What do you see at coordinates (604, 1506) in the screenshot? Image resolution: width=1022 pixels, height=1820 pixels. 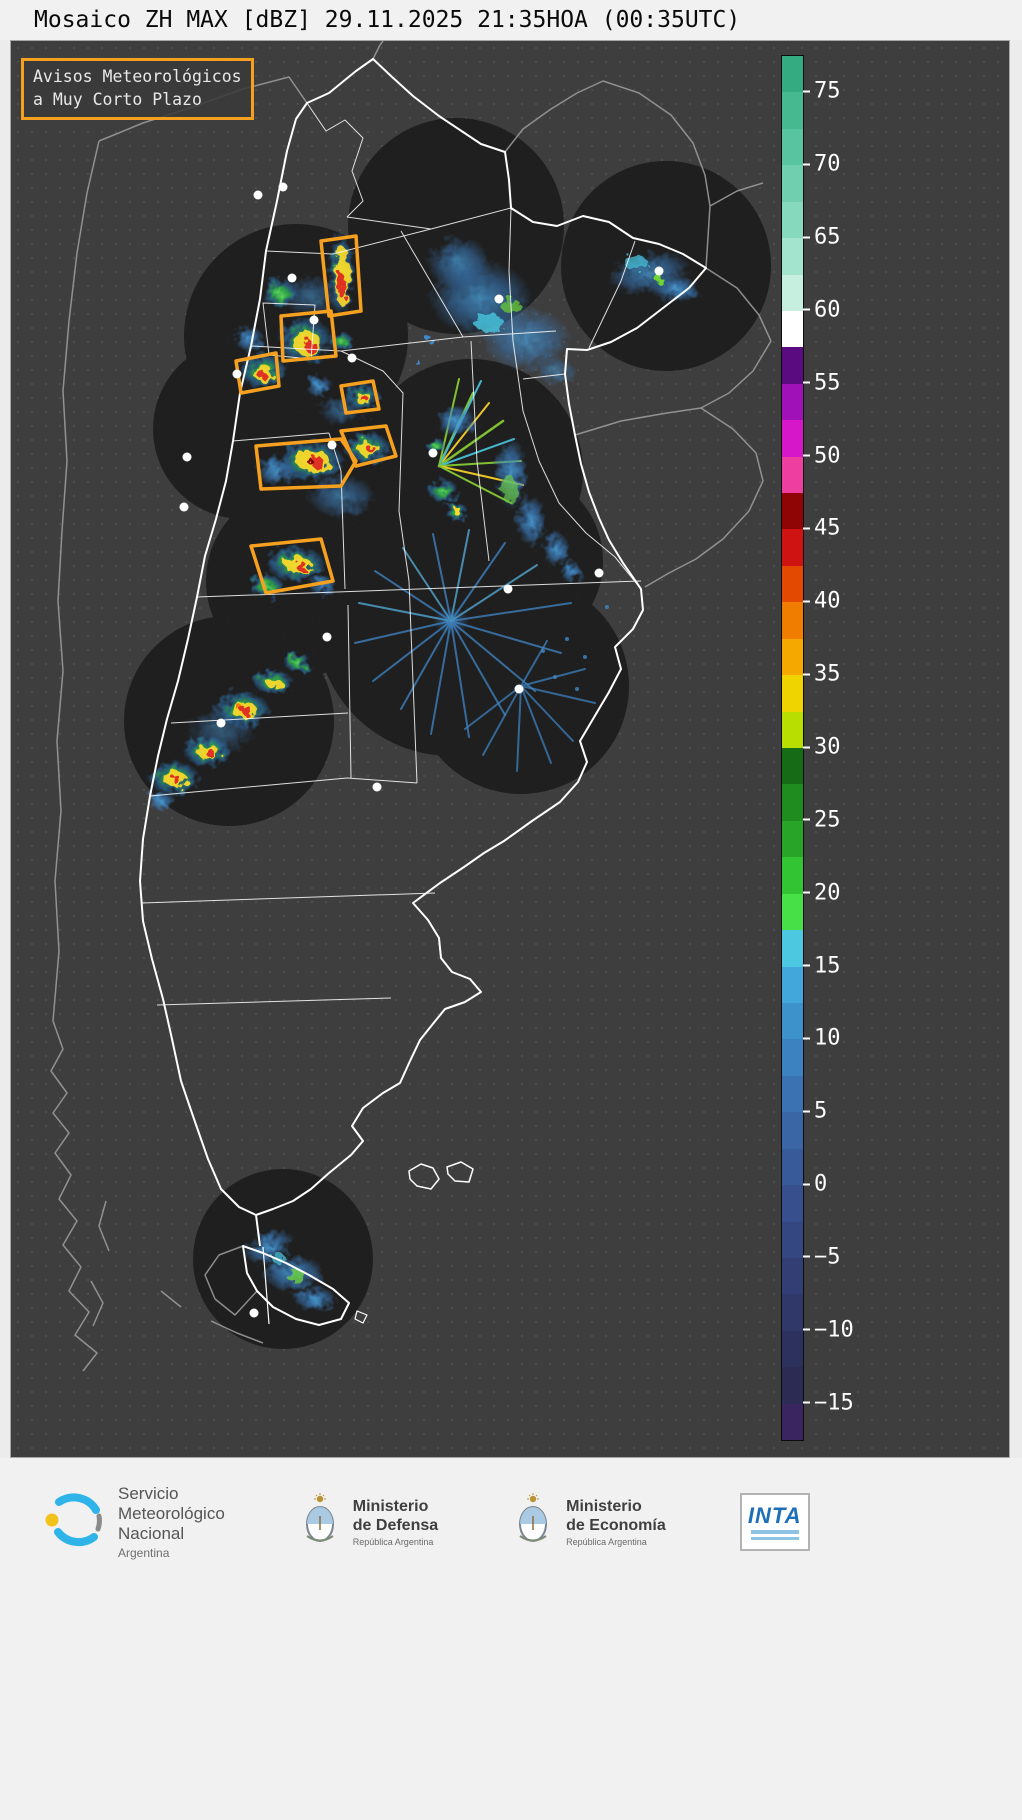 I see `economia-line-1: Ministerio` at bounding box center [604, 1506].